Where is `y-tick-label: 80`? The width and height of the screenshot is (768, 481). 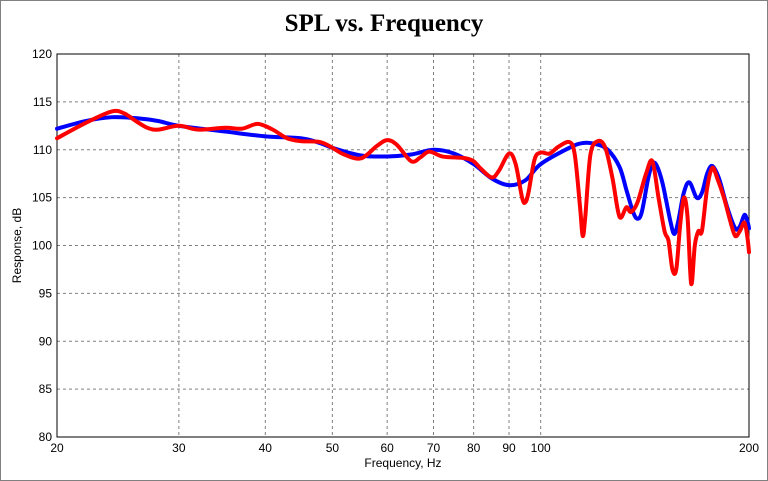
y-tick-label: 80 is located at coordinates (46, 437).